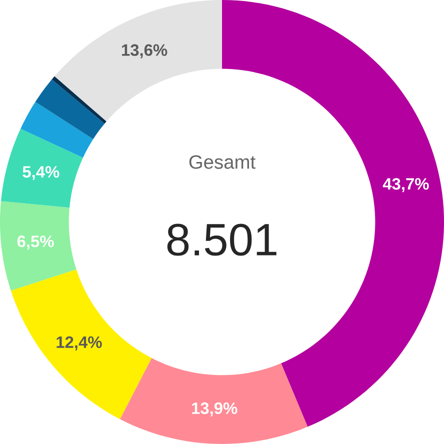 The image size is (444, 444). I want to click on data-label: 6,5%, so click(35, 243).